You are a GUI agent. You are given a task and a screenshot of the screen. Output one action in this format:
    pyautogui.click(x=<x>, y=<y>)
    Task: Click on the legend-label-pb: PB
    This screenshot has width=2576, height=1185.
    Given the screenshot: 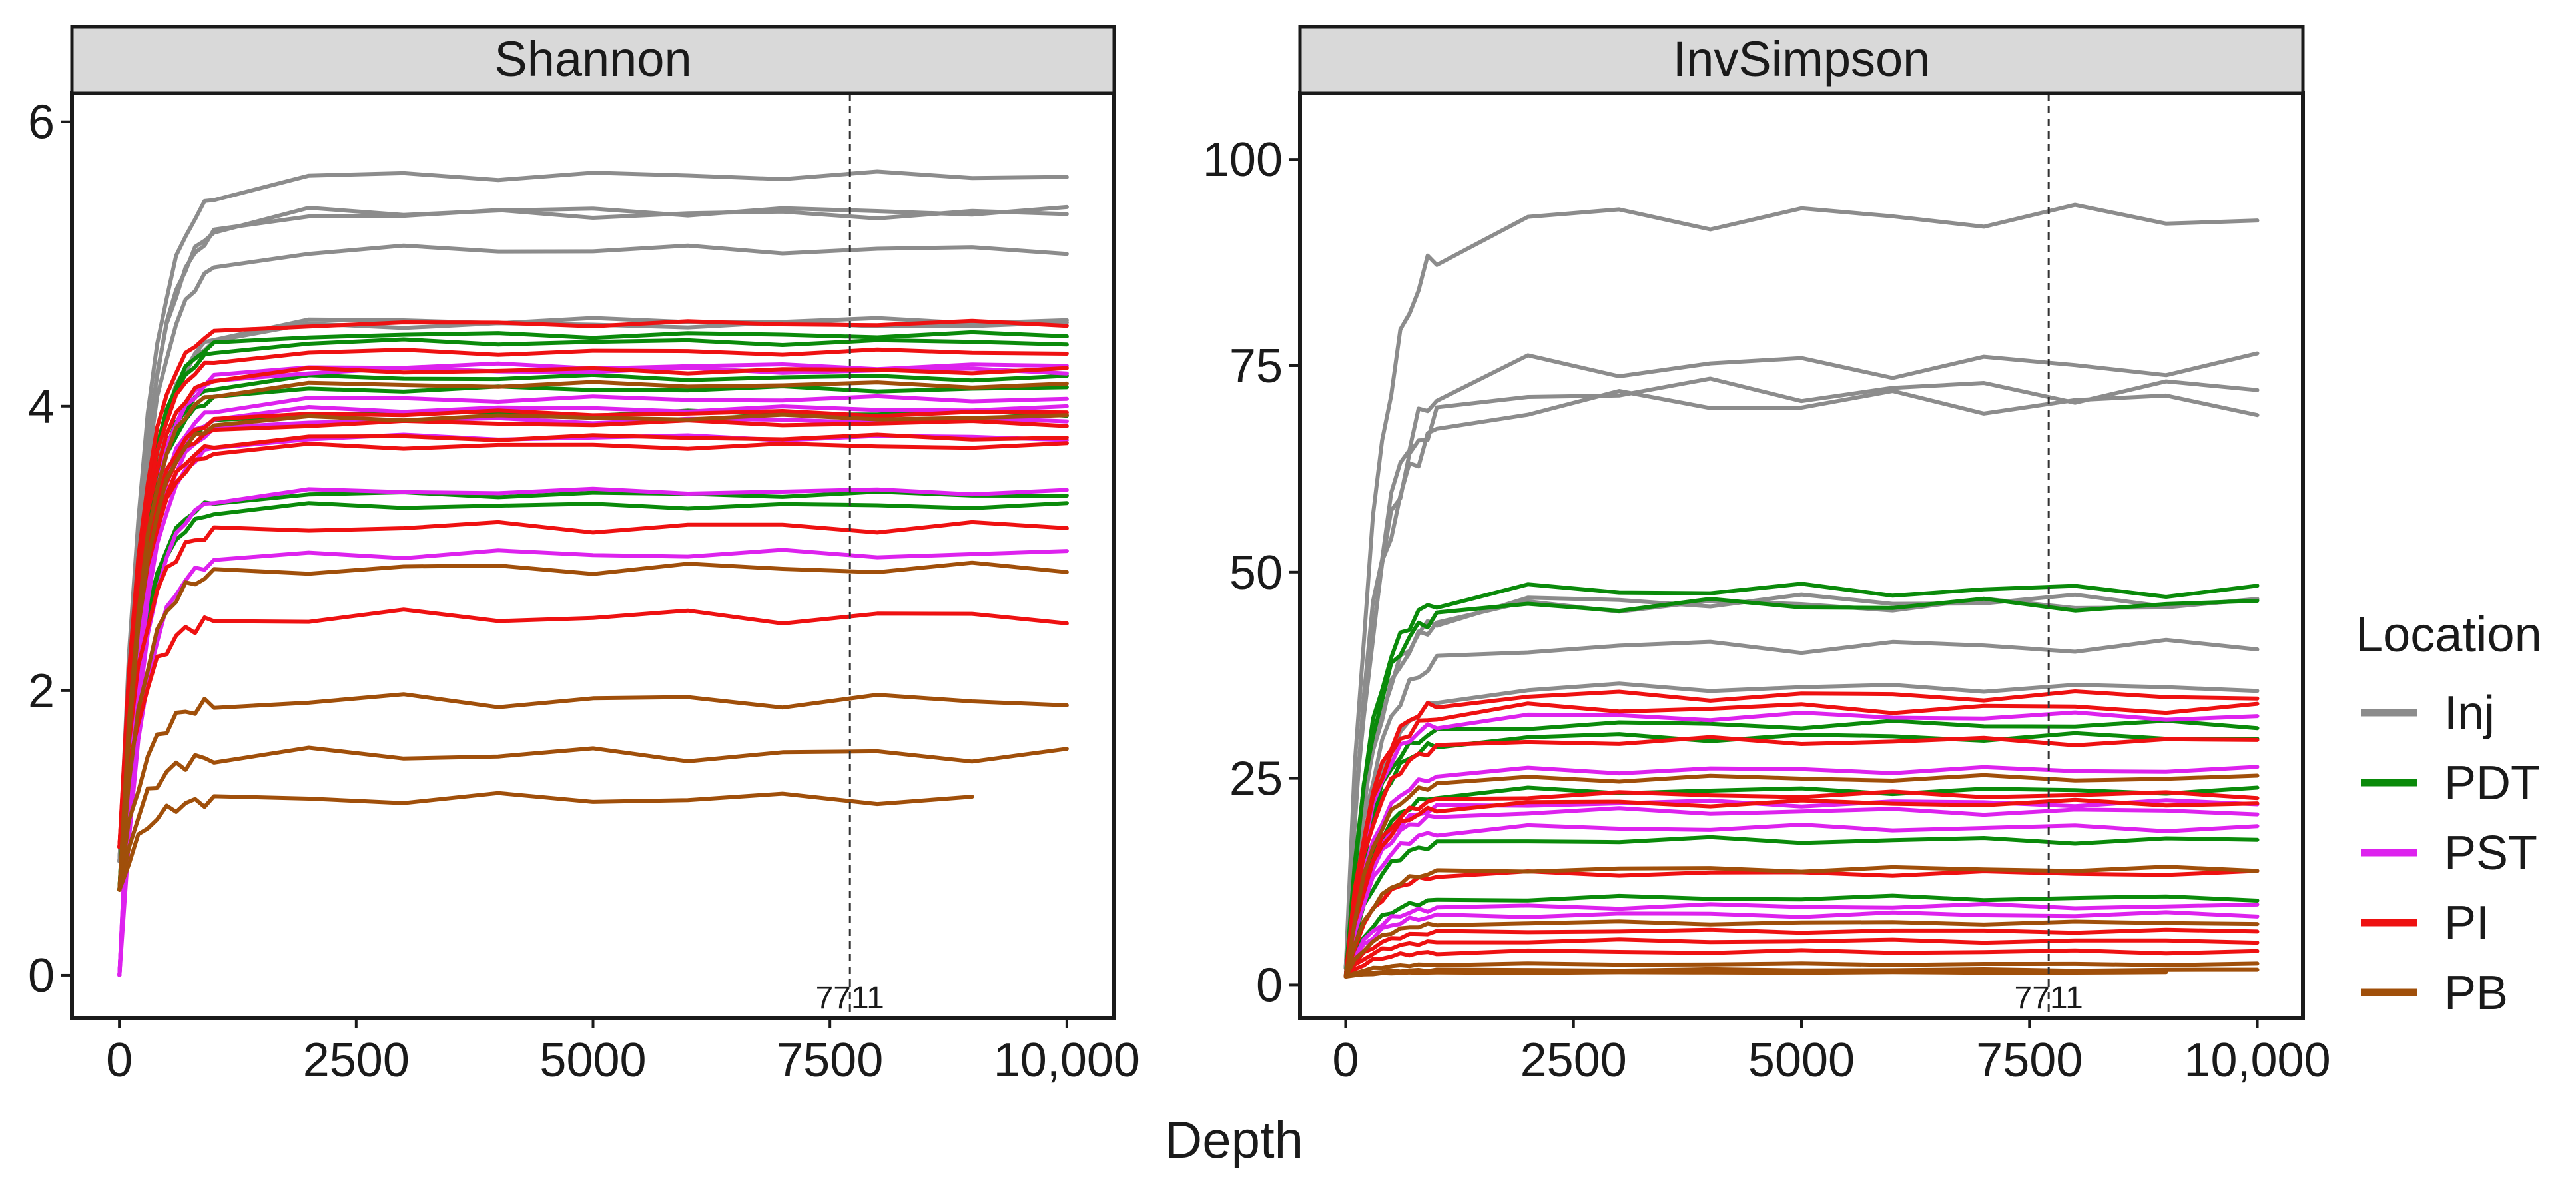 What is the action you would take?
    pyautogui.click(x=2476, y=993)
    